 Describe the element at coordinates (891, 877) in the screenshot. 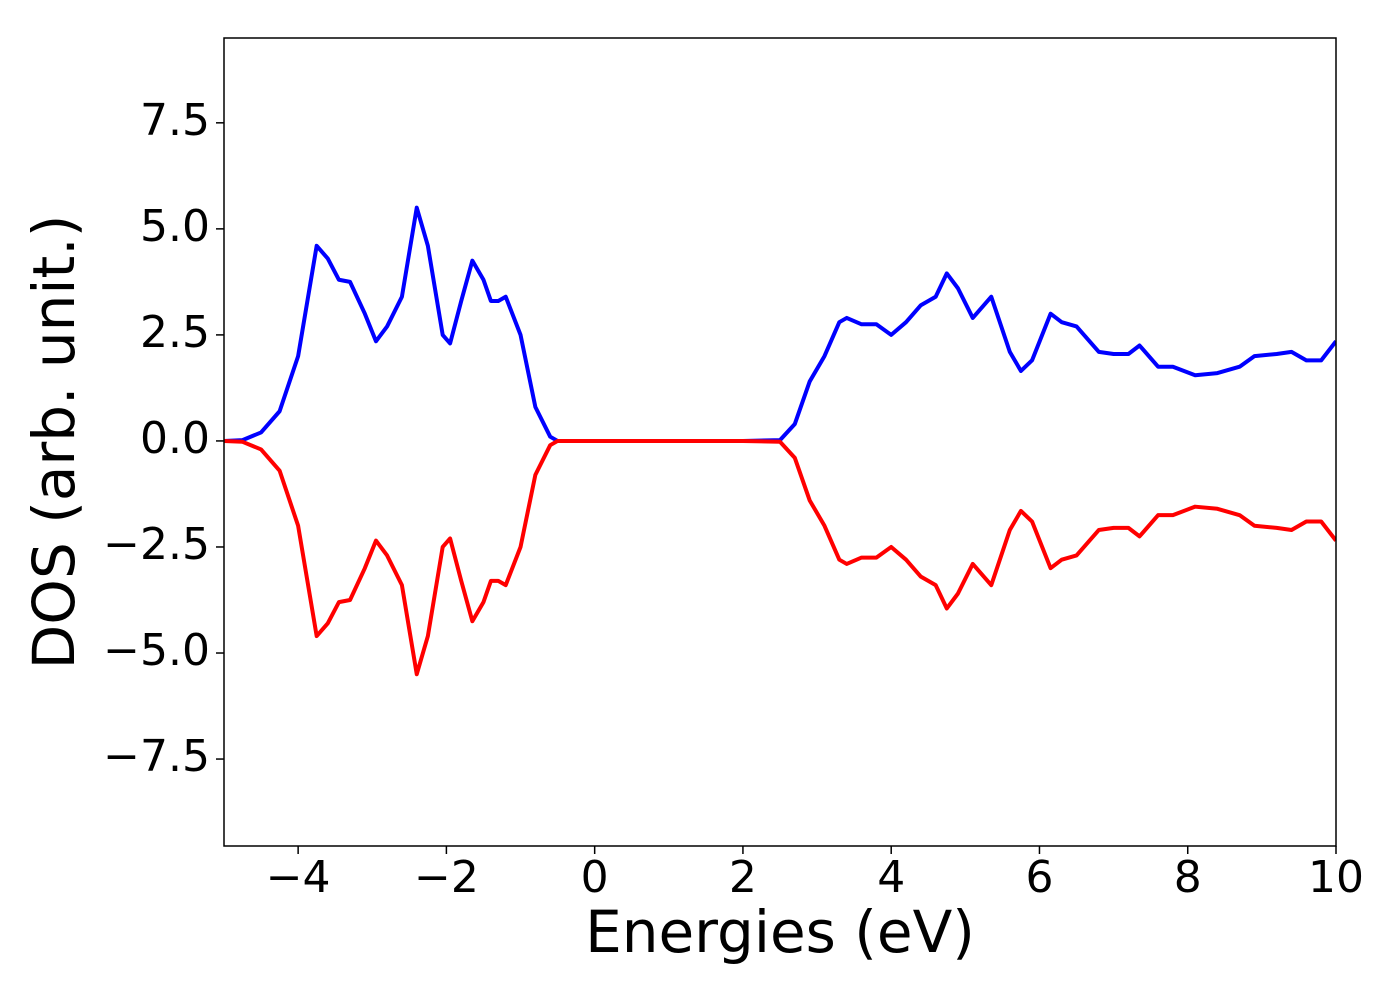

I see `x-tick-label: 4` at that location.